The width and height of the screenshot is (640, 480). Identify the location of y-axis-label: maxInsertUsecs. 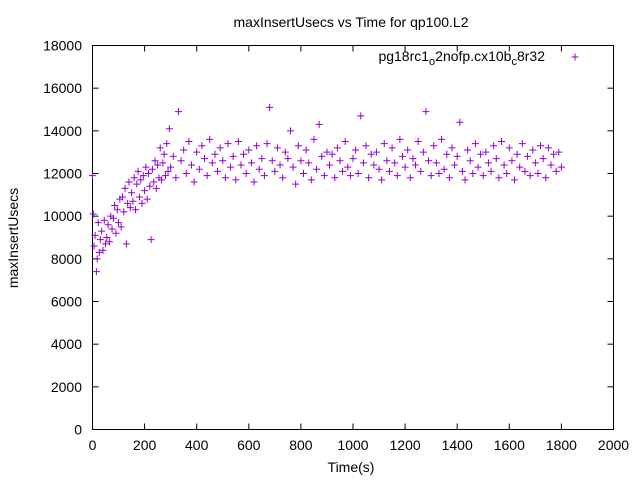
(13, 238).